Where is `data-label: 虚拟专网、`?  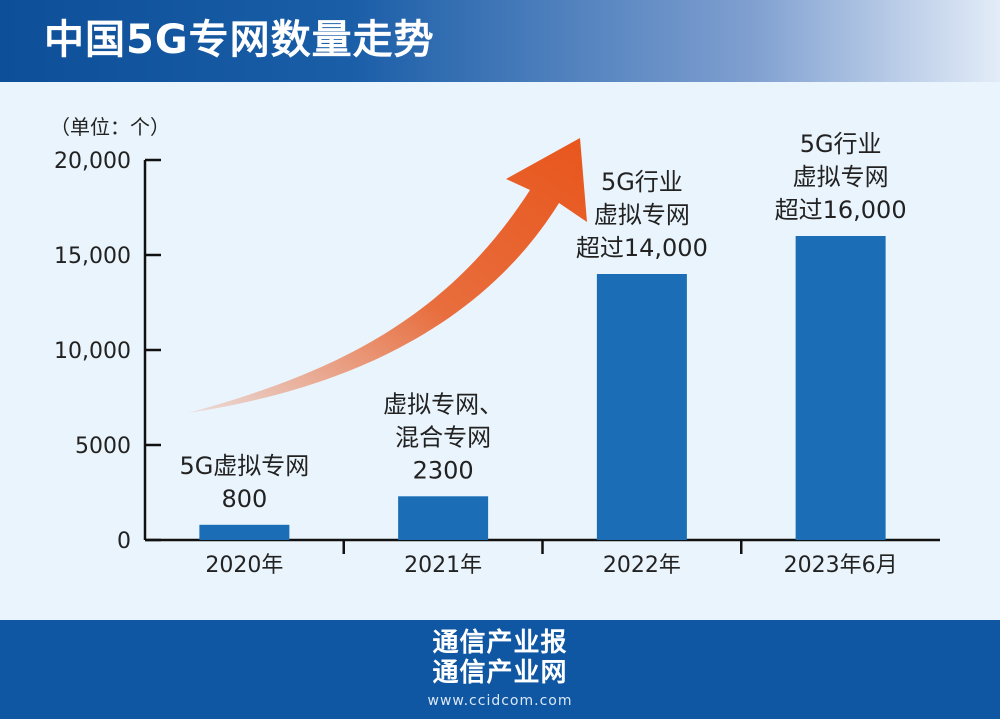 data-label: 虚拟专网、 is located at coordinates (443, 404).